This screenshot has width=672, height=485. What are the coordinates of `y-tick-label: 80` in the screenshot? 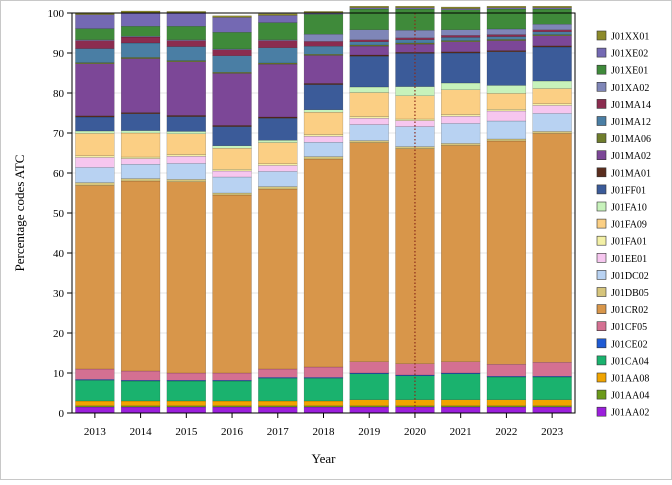 It's located at (59, 94).